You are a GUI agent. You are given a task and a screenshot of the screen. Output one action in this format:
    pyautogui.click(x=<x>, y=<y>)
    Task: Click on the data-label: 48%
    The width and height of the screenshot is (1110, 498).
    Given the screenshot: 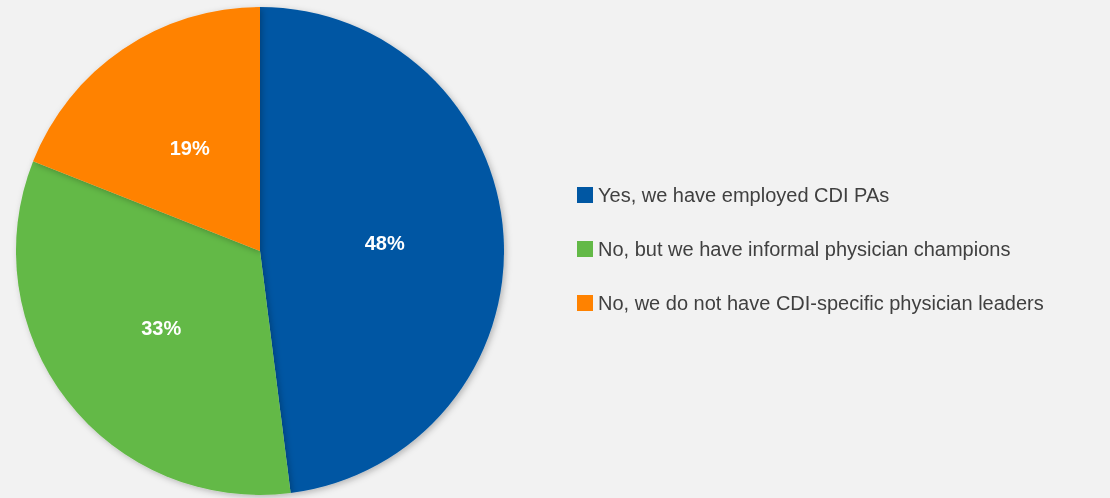 What is the action you would take?
    pyautogui.click(x=384, y=243)
    